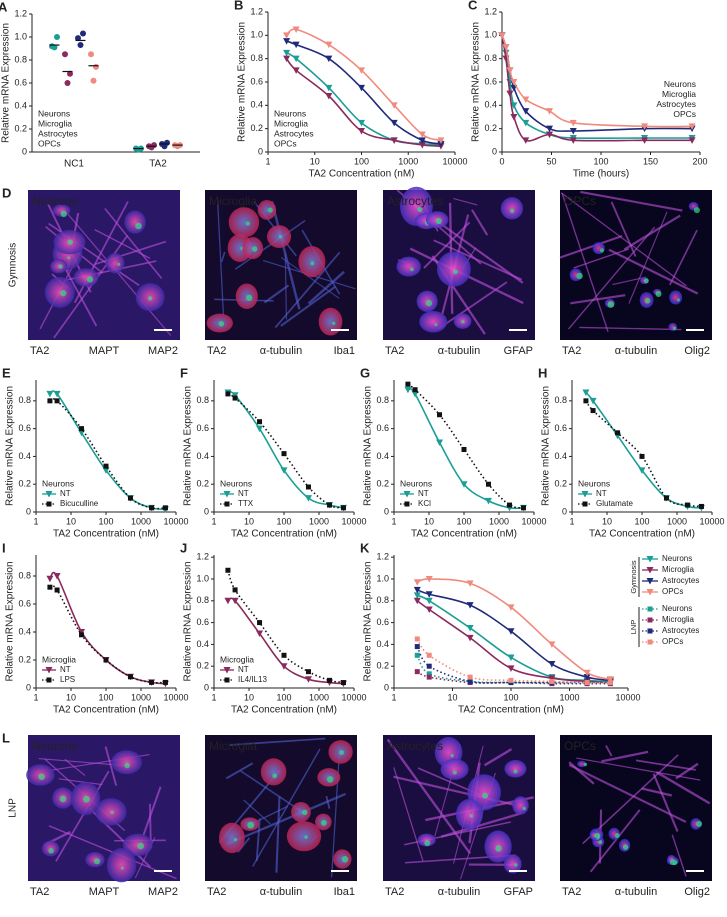  What do you see at coordinates (285, 143) in the screenshot?
I see `legend-label: OPCs` at bounding box center [285, 143].